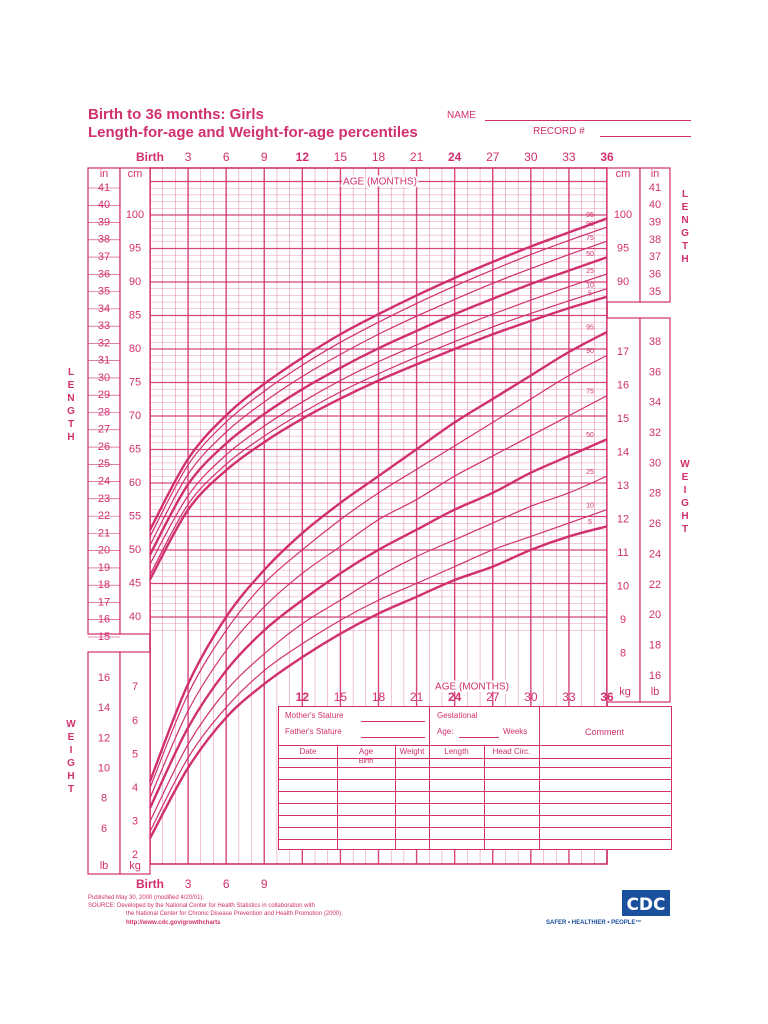  I want to click on in-tick-label: 21, so click(104, 533).